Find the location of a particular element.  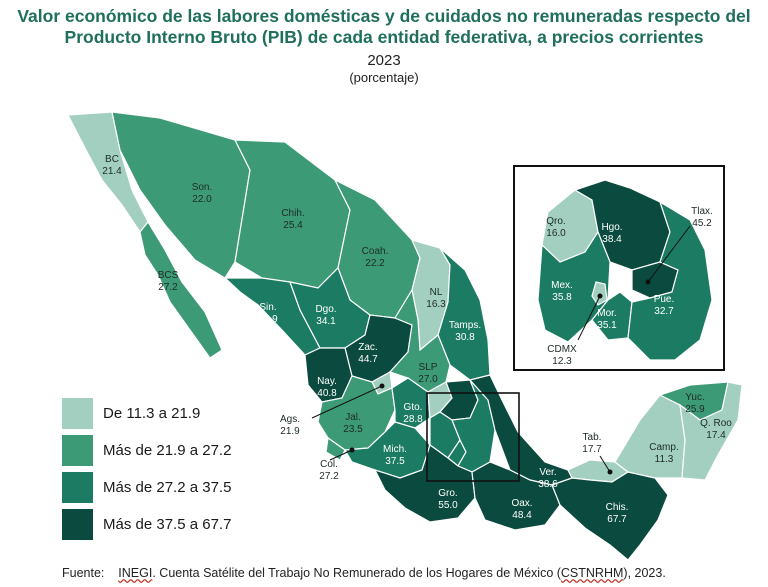

label-bc-value: 21.4 is located at coordinates (112, 171).